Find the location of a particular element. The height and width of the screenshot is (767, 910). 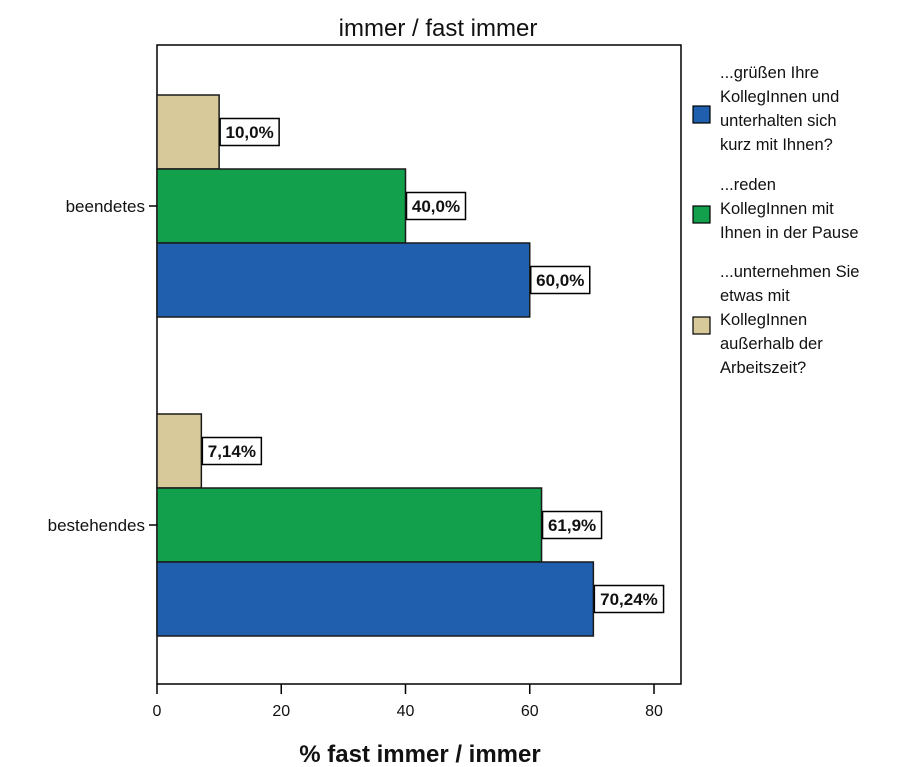

data-label: 60,0% is located at coordinates (560, 280).